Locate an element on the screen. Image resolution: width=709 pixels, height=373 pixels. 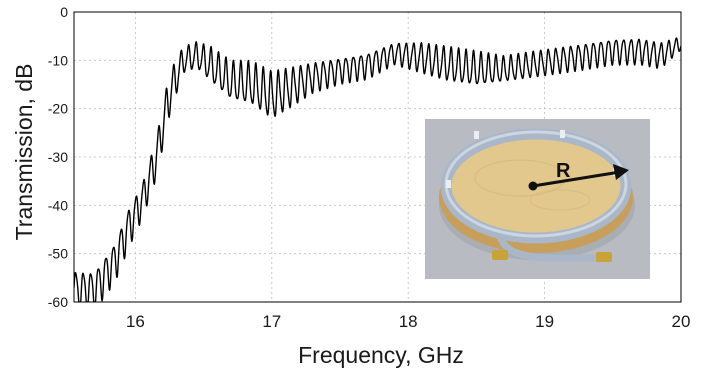
x-tick-label: 16 is located at coordinates (135, 321).